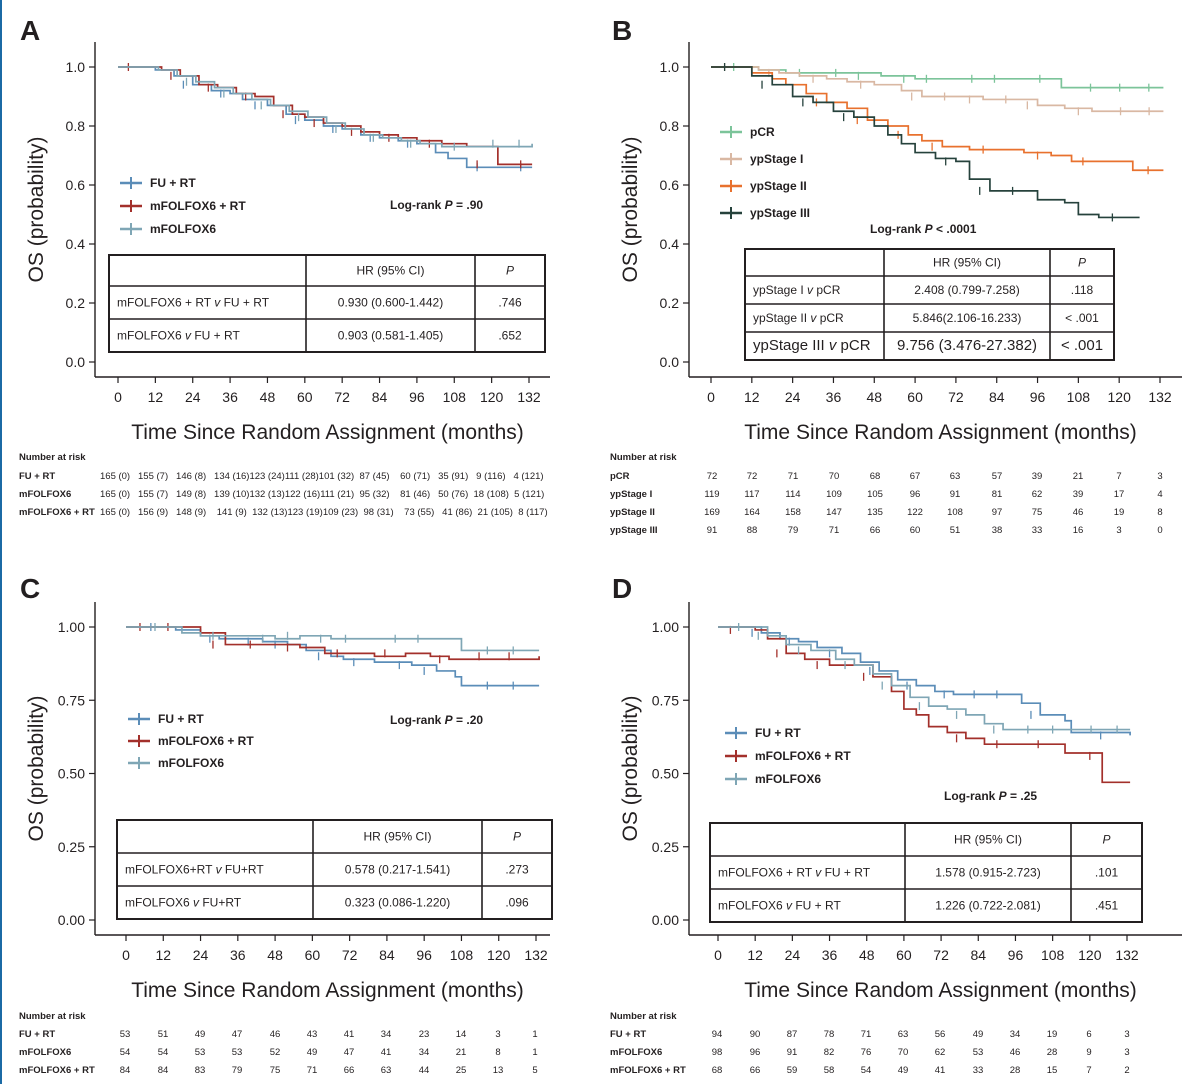 The height and width of the screenshot is (1084, 1200). Describe the element at coordinates (188, 336) in the screenshot. I see `panel-a-hr-row-comparison-v: v` at that location.